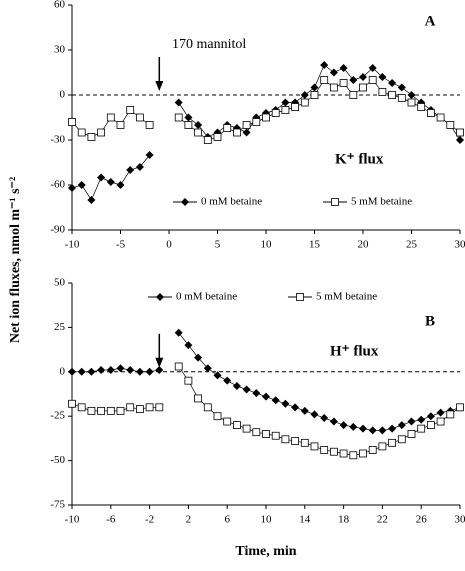  What do you see at coordinates (57, 230) in the screenshot?
I see `y-tick-label: -90` at bounding box center [57, 230].